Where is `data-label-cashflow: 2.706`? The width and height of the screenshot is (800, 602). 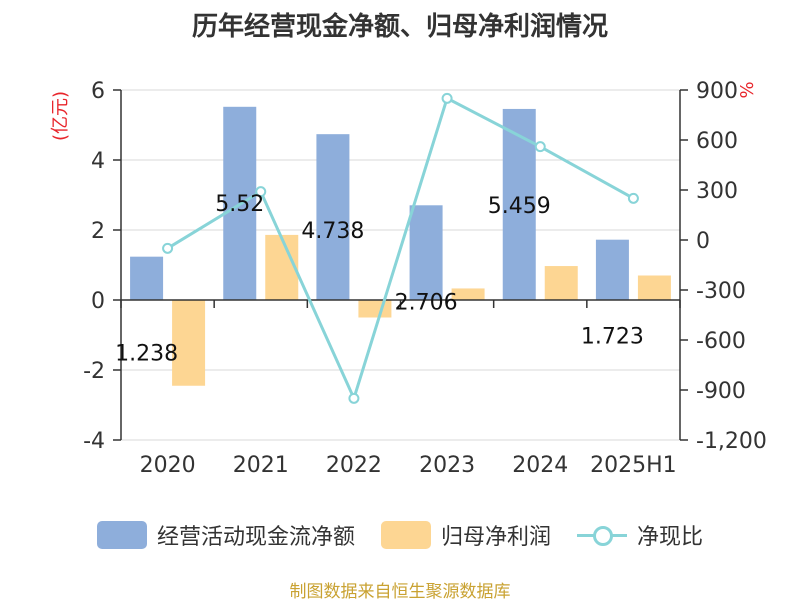
data-label-cashflow: 2.706 is located at coordinates (426, 302).